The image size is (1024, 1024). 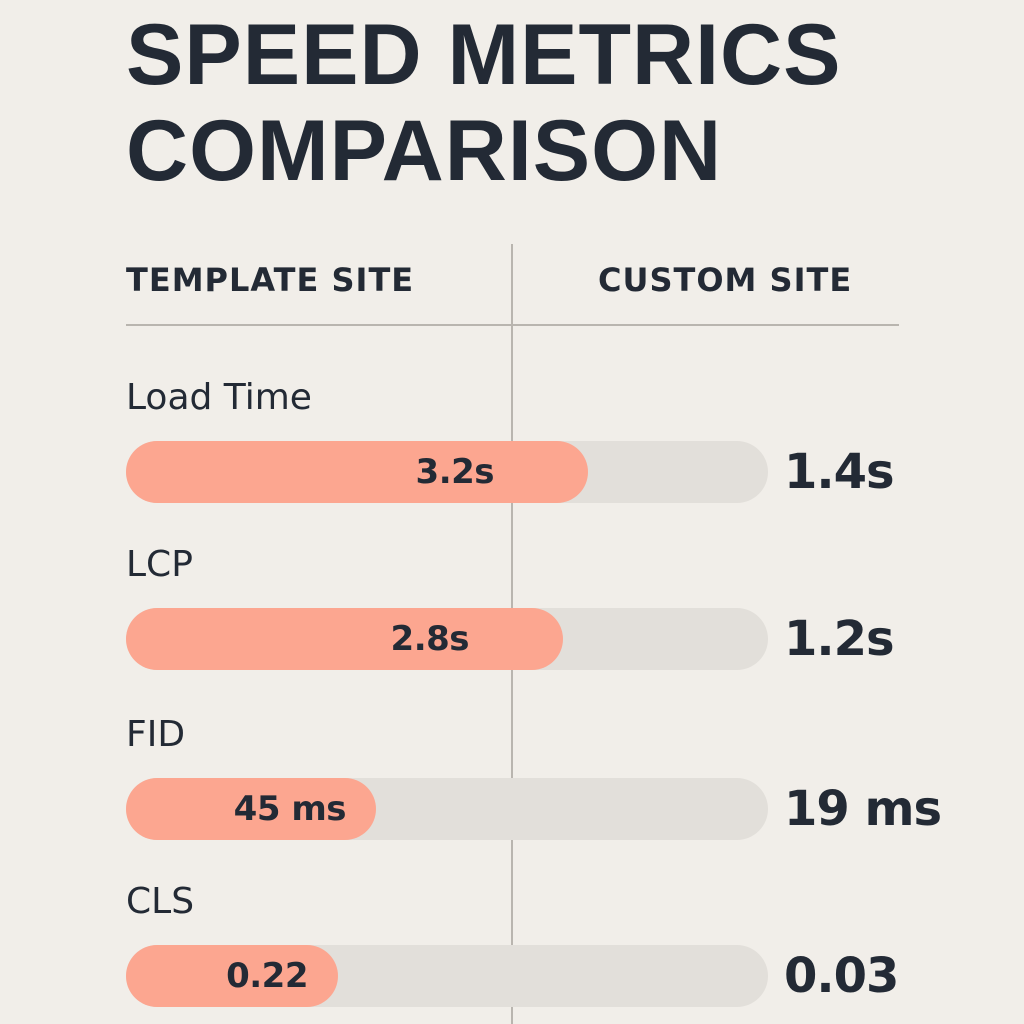 What do you see at coordinates (160, 901) in the screenshot?
I see `metric-label-cls: CLS` at bounding box center [160, 901].